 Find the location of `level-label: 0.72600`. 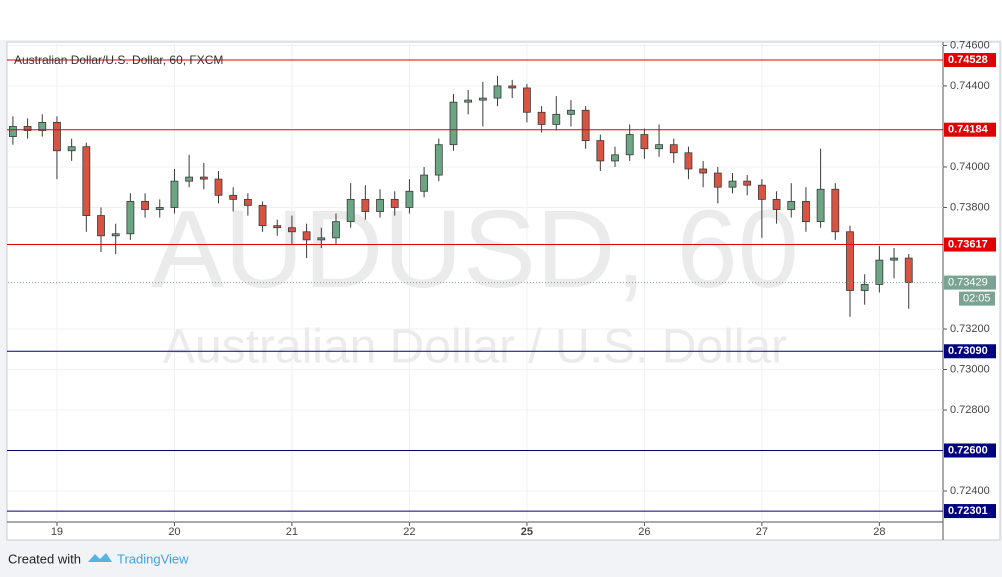

level-label: 0.72600 is located at coordinates (968, 450).